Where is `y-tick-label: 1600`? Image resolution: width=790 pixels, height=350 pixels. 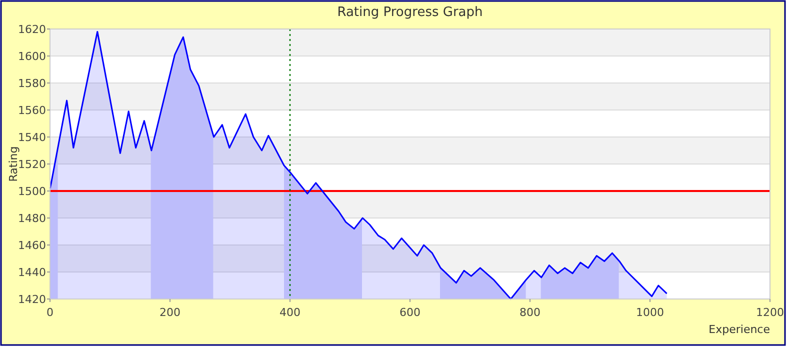
y-tick-label: 1600 is located at coordinates (32, 56).